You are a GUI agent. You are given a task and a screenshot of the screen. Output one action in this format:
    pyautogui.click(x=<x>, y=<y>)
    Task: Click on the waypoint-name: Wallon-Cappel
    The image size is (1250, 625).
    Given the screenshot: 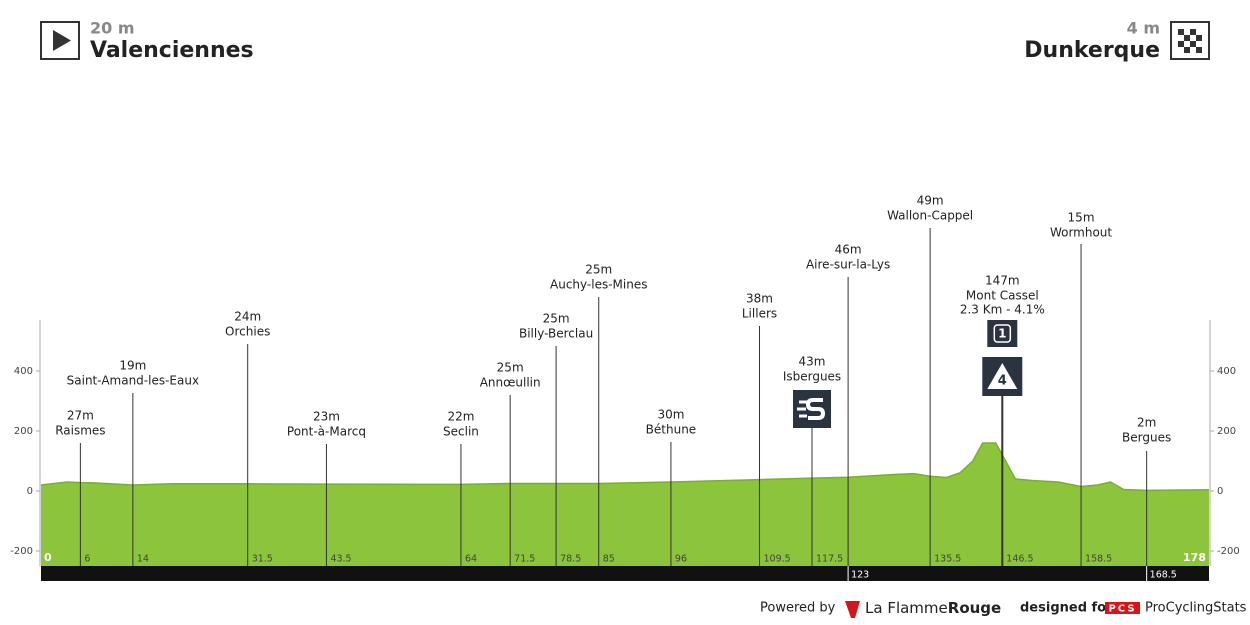 What is the action you would take?
    pyautogui.click(x=930, y=216)
    